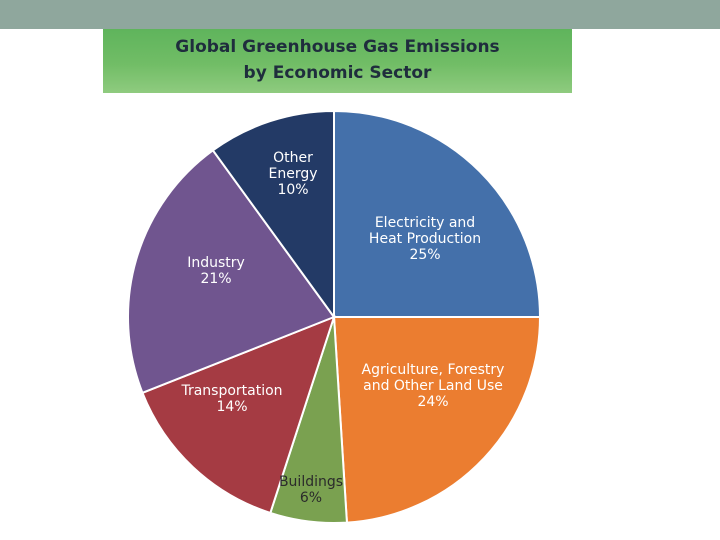 The width and height of the screenshot is (720, 540). I want to click on slice-value-label: 14%, so click(231, 407).